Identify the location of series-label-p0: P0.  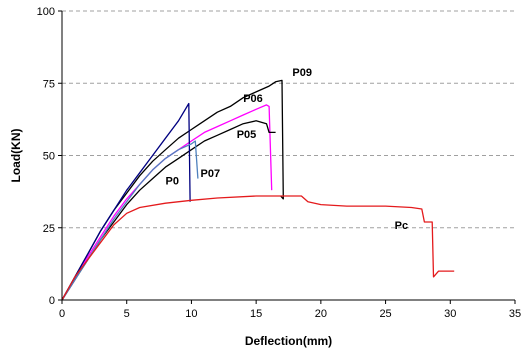
(172, 181).